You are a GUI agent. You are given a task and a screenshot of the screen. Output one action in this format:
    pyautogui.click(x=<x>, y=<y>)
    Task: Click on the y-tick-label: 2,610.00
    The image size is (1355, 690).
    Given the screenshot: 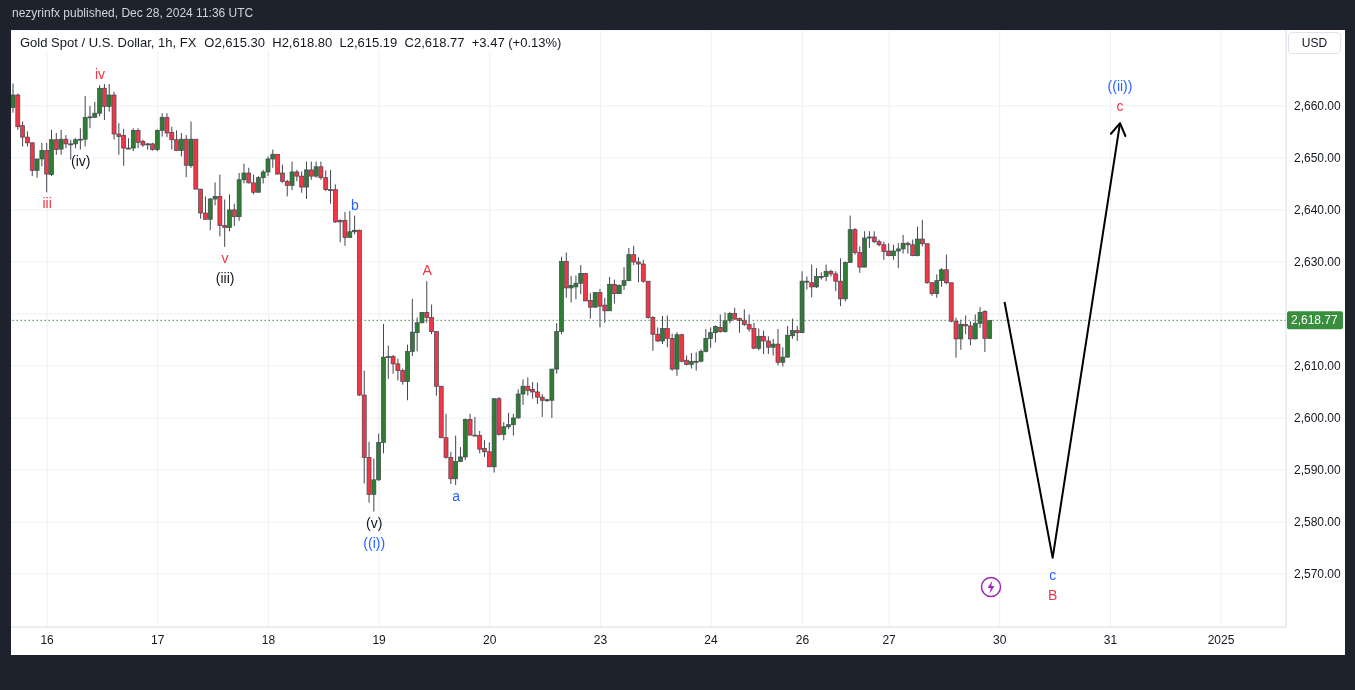 What is the action you would take?
    pyautogui.click(x=1318, y=366)
    